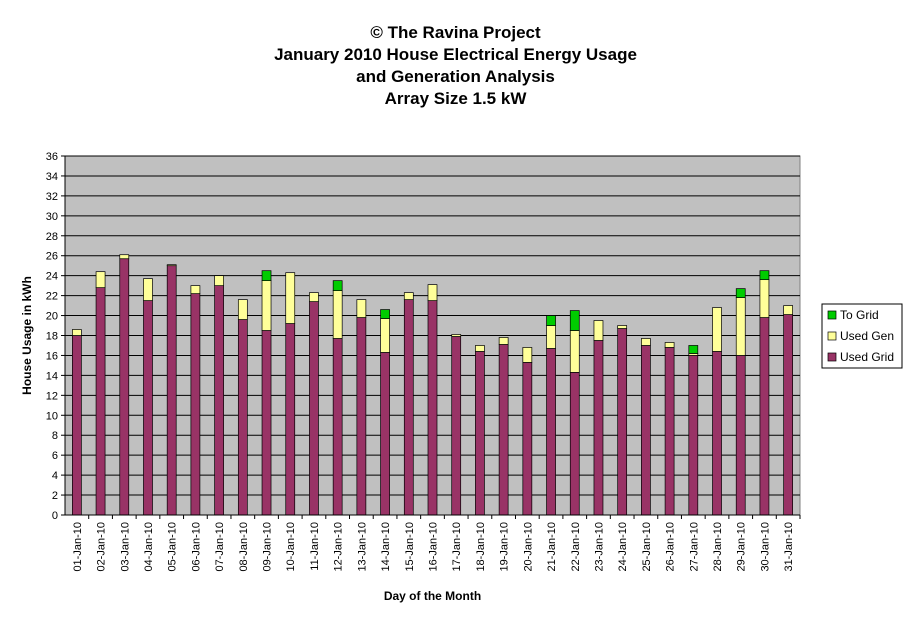 The height and width of the screenshot is (623, 911). What do you see at coordinates (457, 547) in the screenshot?
I see `x-tick-label: 17-Jan-10` at bounding box center [457, 547].